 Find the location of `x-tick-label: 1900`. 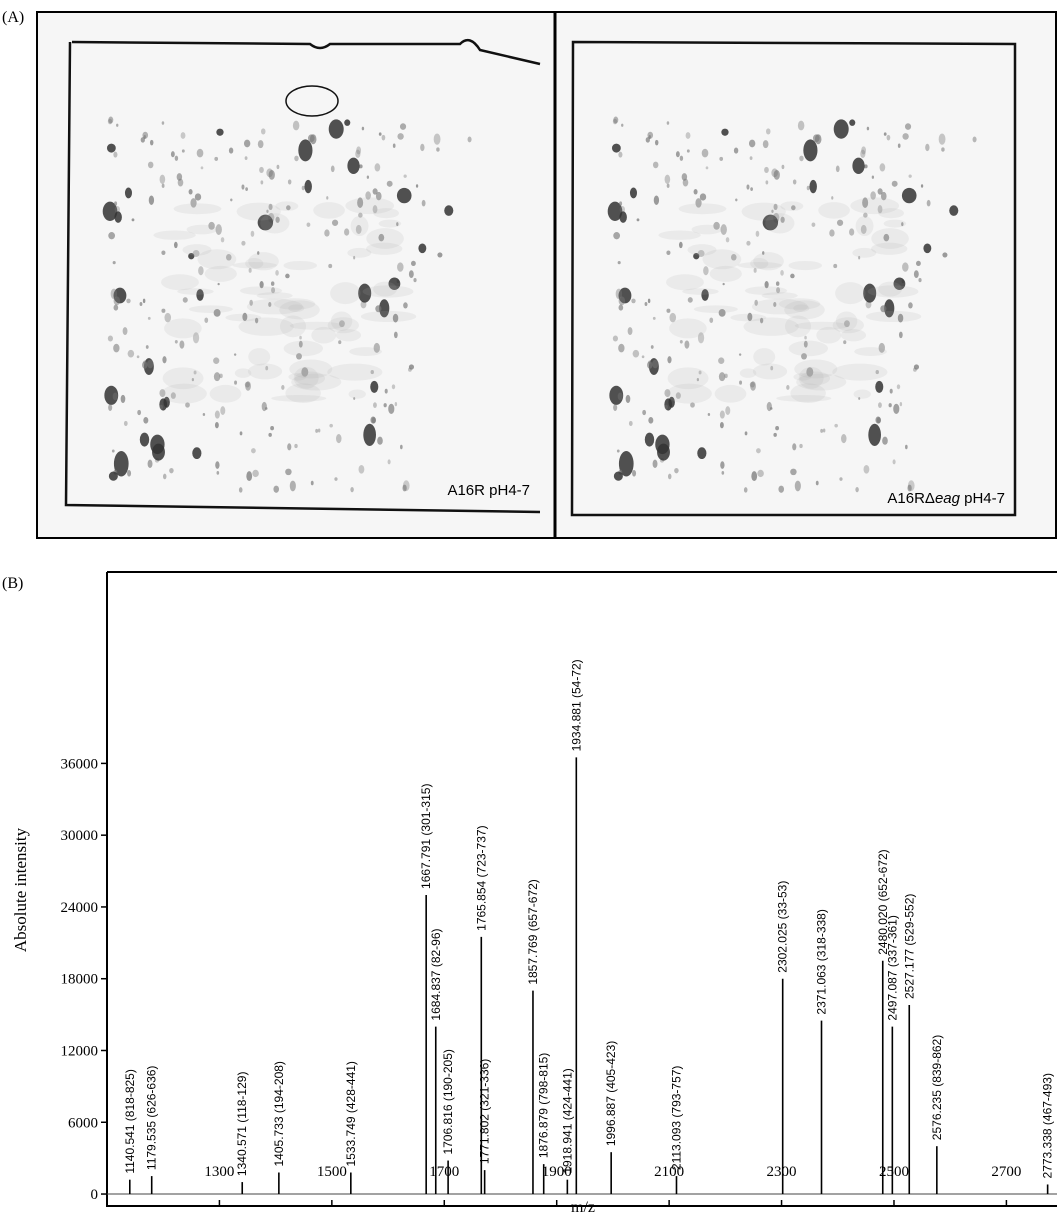

x-tick-label: 1900 is located at coordinates (557, 1172).